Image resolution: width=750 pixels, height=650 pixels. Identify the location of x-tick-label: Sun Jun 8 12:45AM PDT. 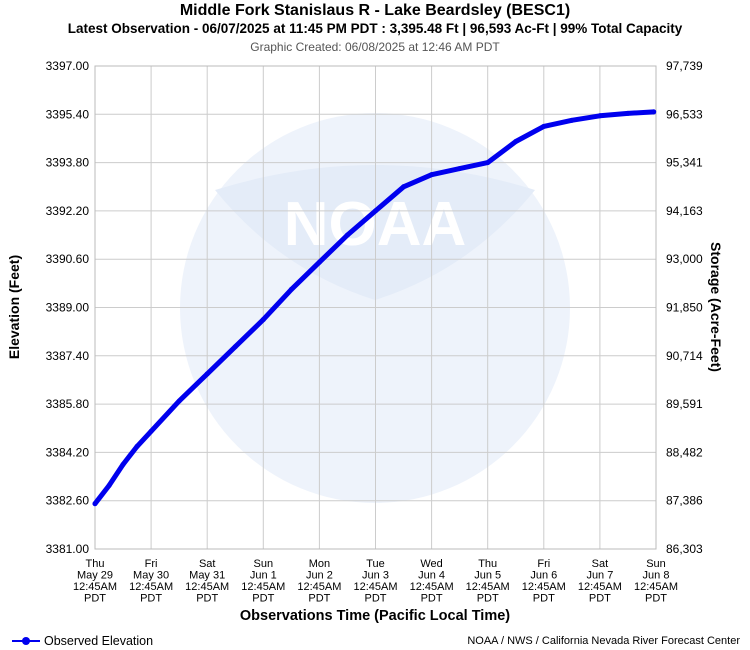
(656, 581).